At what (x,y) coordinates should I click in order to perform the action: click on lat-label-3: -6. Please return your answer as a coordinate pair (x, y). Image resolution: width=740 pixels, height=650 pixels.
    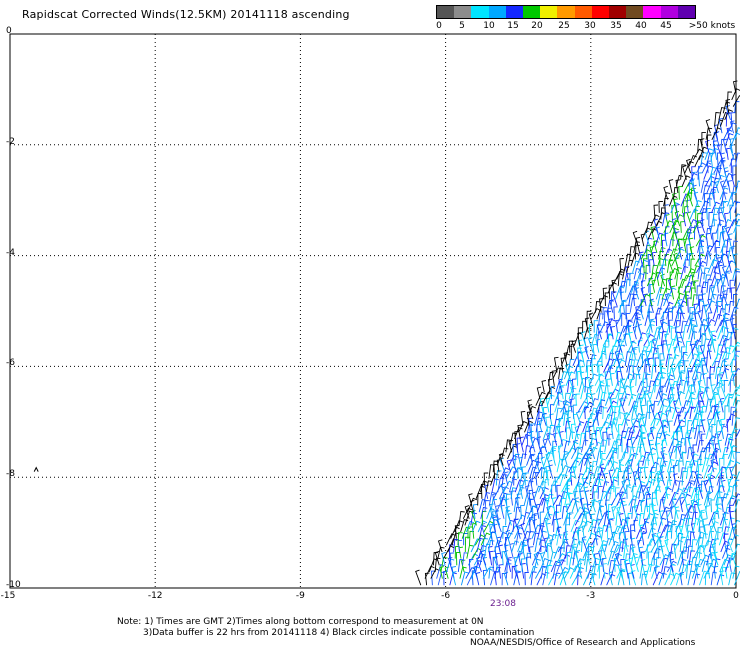
    Looking at the image, I should click on (10, 363).